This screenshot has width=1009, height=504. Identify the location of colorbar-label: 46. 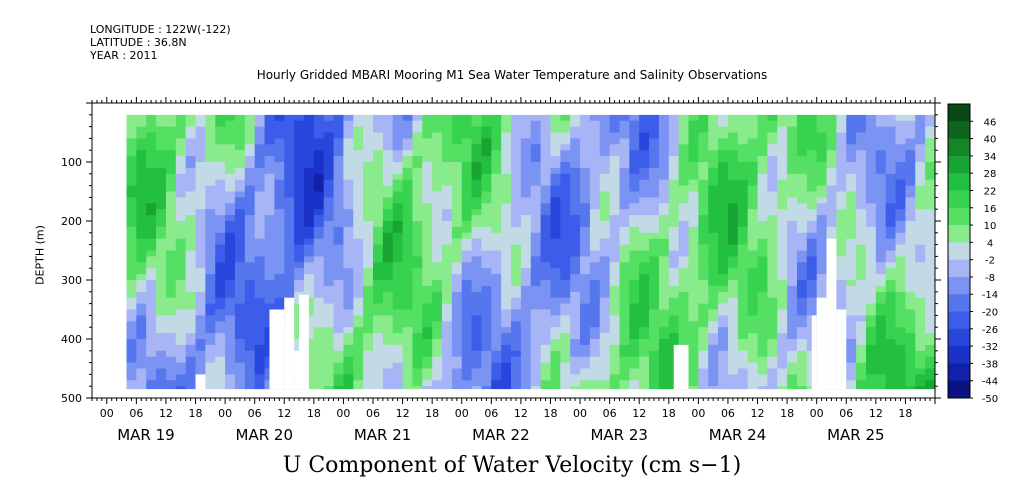
(990, 122).